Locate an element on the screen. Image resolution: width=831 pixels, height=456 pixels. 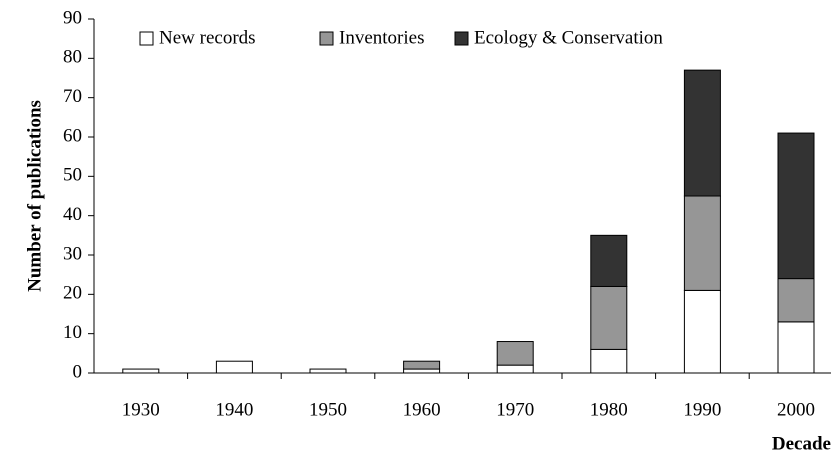
y-tick-label: 30 is located at coordinates (72, 253).